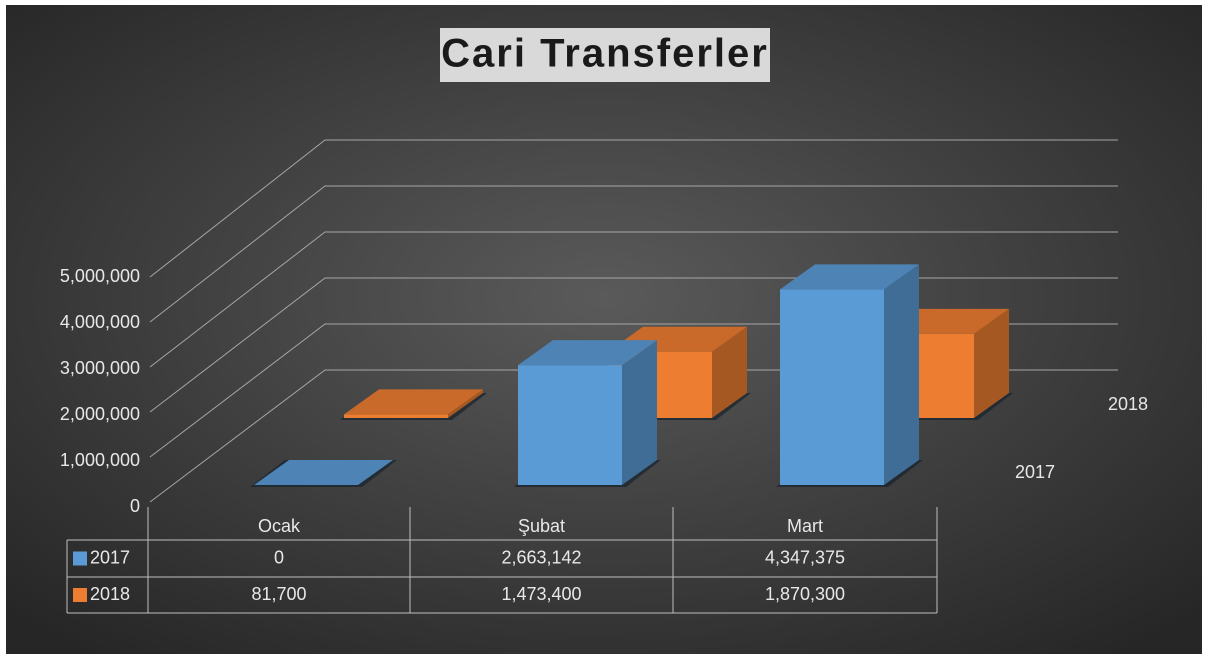  I want to click on chart-title: Cari Transferler, so click(605, 54).